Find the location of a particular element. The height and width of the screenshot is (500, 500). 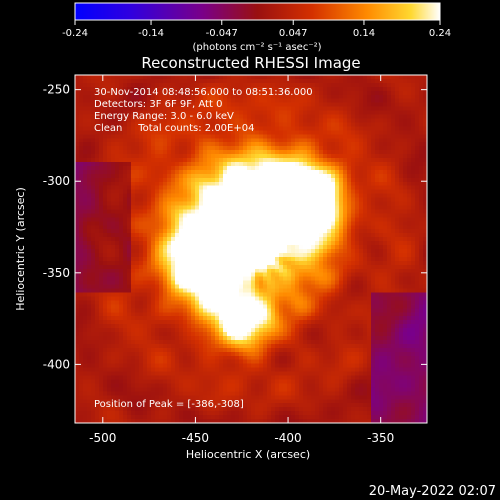

x-tick-label: -450 is located at coordinates (195, 438).